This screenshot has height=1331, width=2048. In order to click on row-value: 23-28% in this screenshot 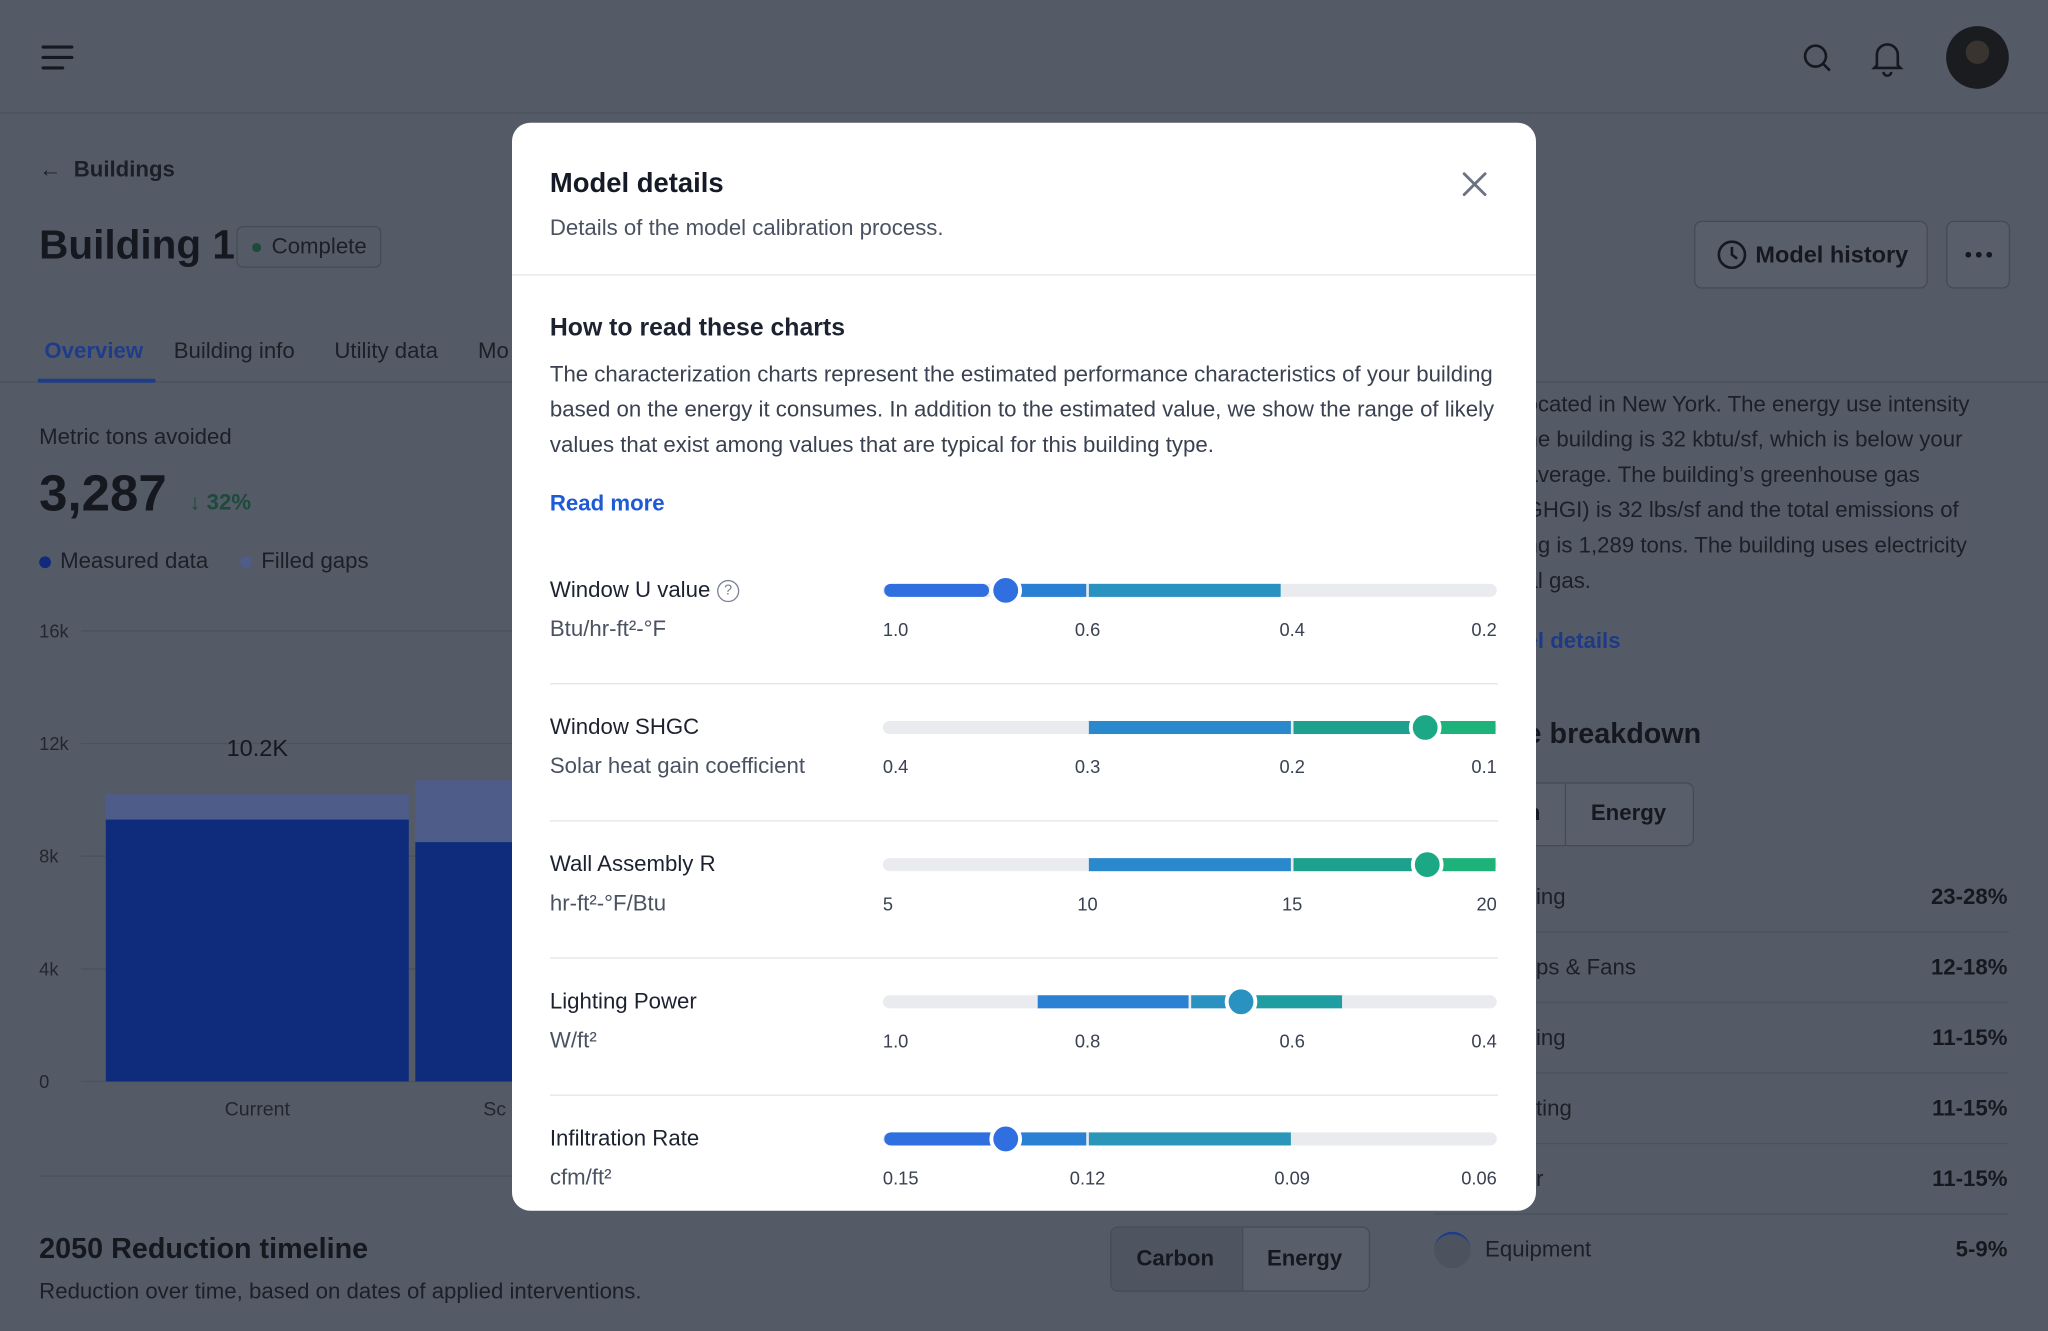, I will do `click(1969, 897)`.